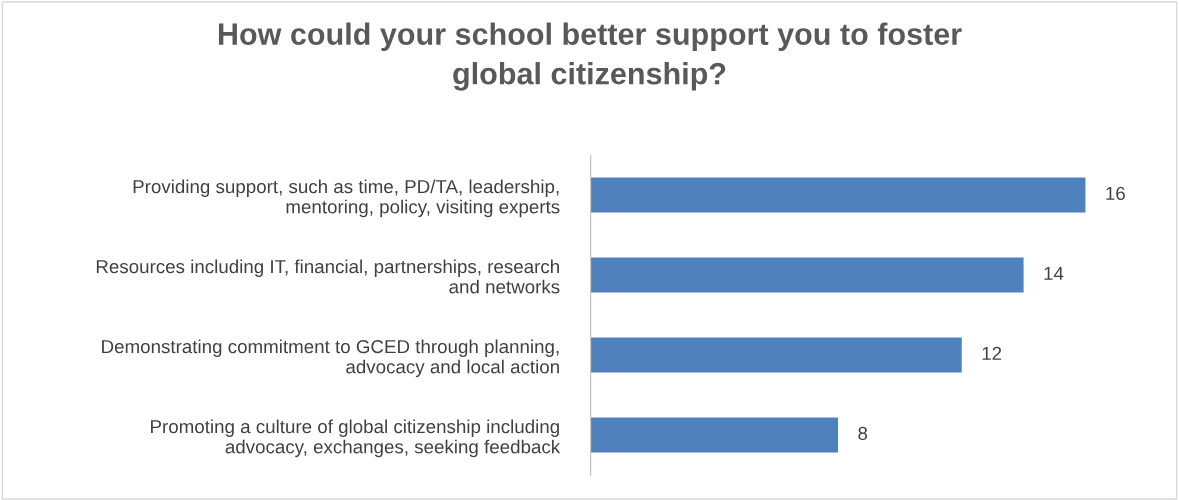  Describe the element at coordinates (356, 438) in the screenshot. I see `y-tick-label: Promoting a culture of global citizenship including advocacy, exchanges, seeking feedback` at that location.